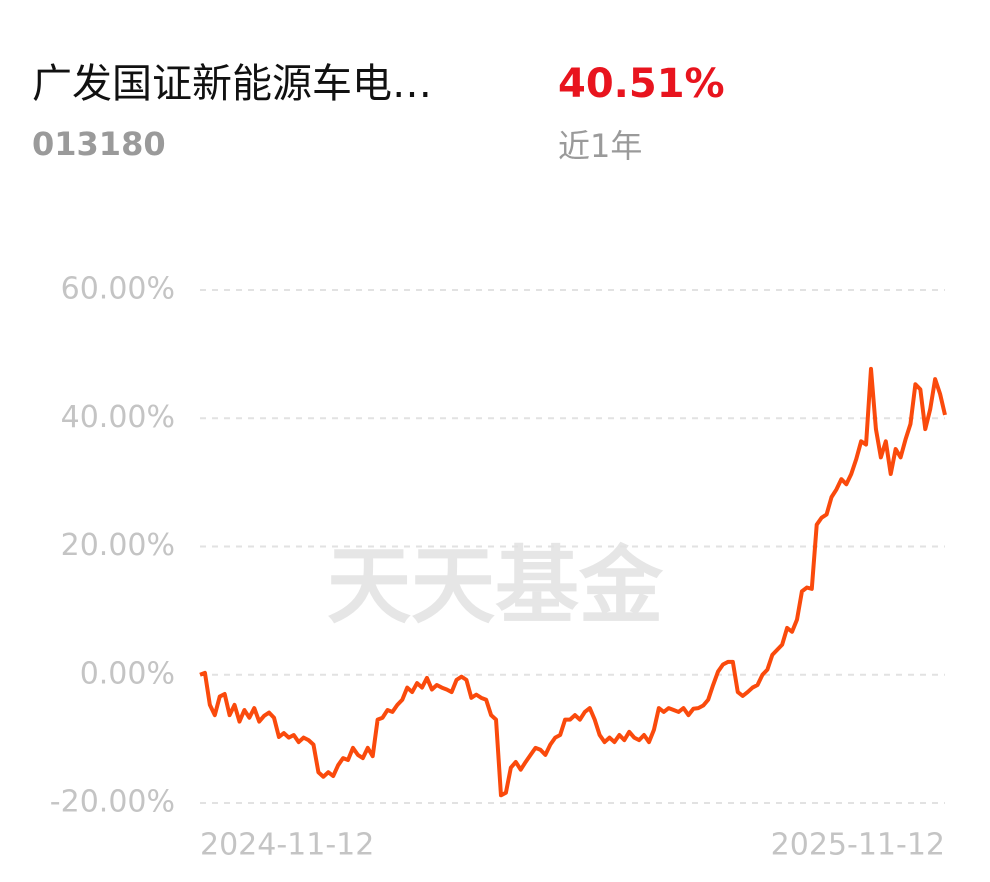 This screenshot has width=990, height=882. What do you see at coordinates (495, 586) in the screenshot?
I see `watermark: 天天基金` at bounding box center [495, 586].